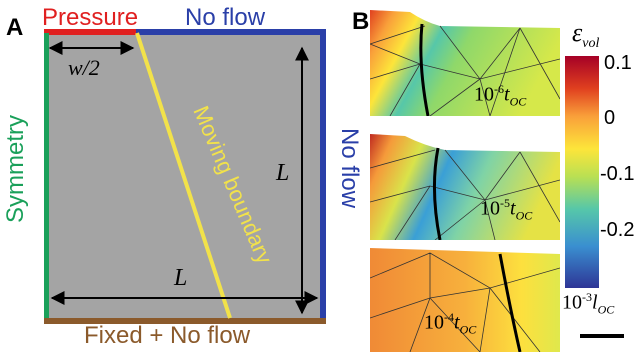 This screenshot has height=352, width=636. I want to click on no-flow-right-edge, so click(323, 175).